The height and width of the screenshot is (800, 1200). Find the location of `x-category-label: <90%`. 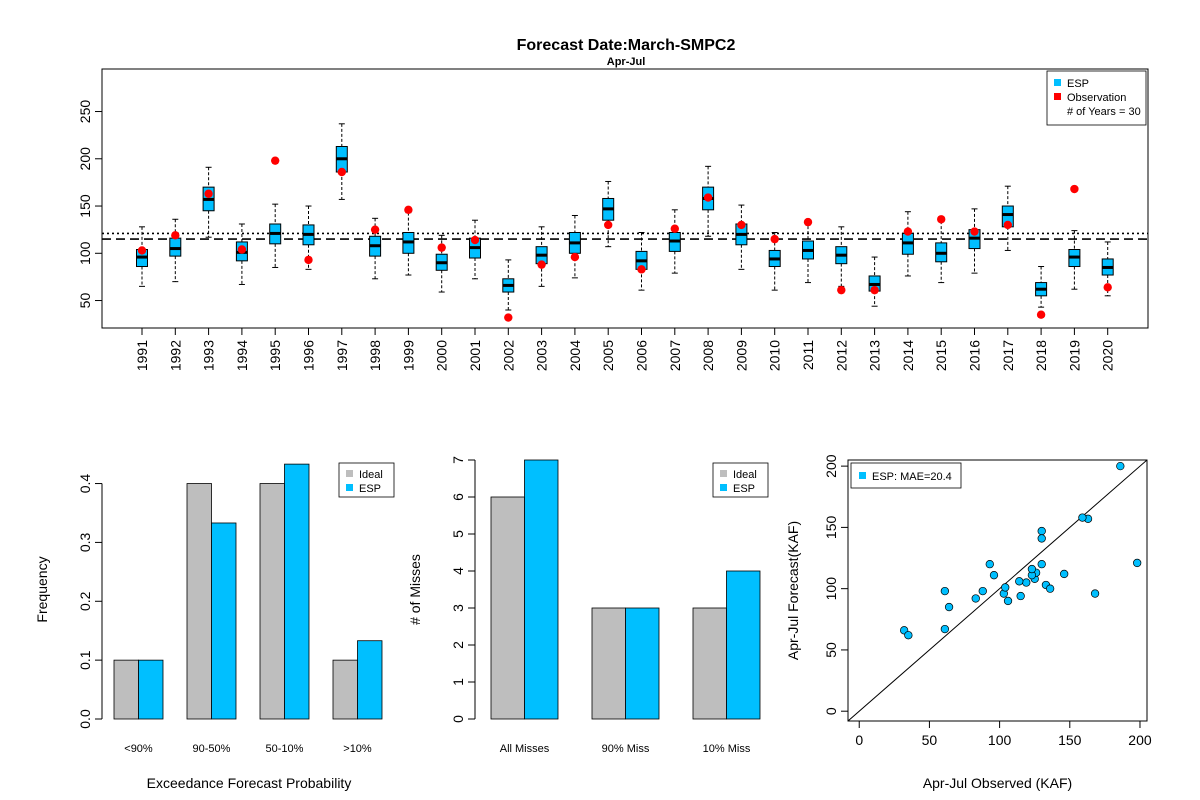

x-category-label: <90% is located at coordinates (138, 749).